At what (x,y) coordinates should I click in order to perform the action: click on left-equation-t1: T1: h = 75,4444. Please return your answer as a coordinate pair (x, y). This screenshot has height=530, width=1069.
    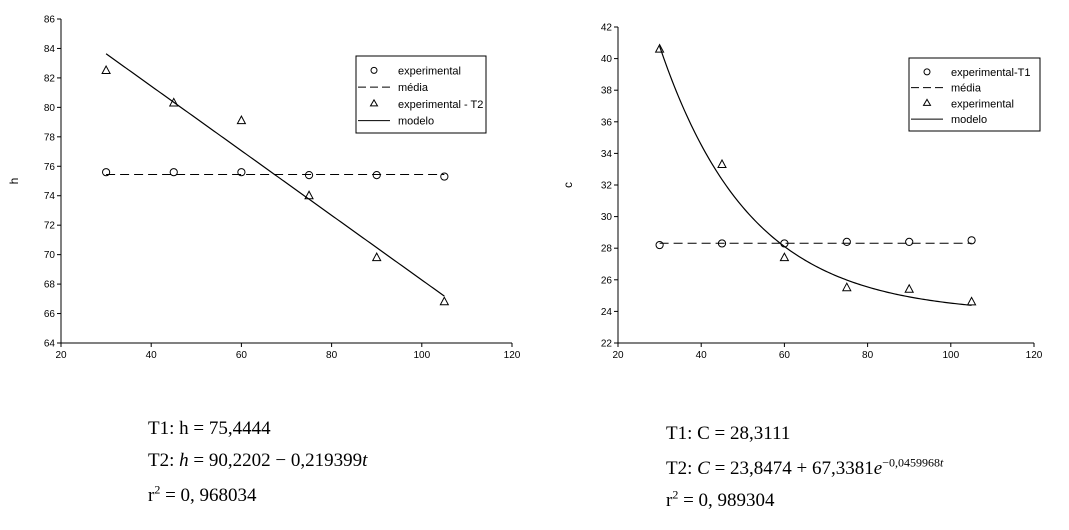
    Looking at the image, I should click on (209, 429).